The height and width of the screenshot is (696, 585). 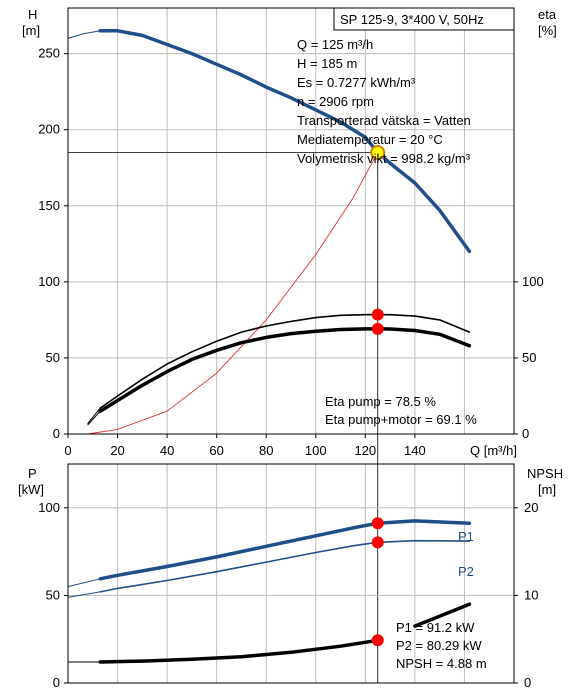 I want to click on p2-series-label: P2, so click(x=466, y=571).